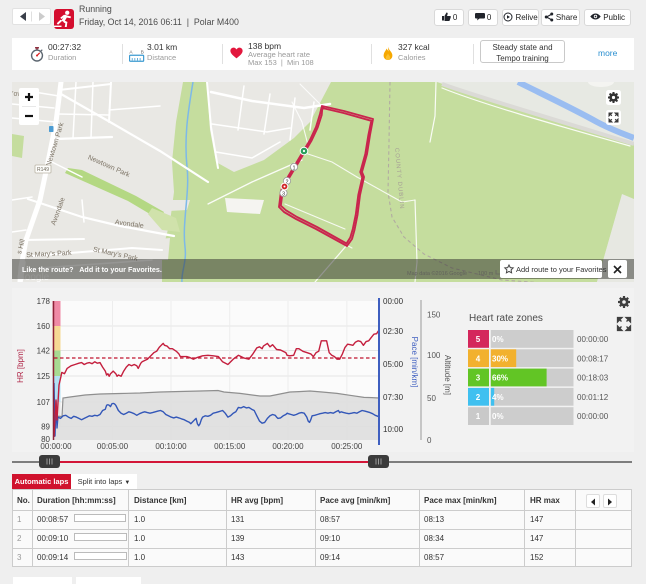 The image size is (646, 584). What do you see at coordinates (17, 94) in the screenshot?
I see `svg-text: ’ow` at bounding box center [17, 94].